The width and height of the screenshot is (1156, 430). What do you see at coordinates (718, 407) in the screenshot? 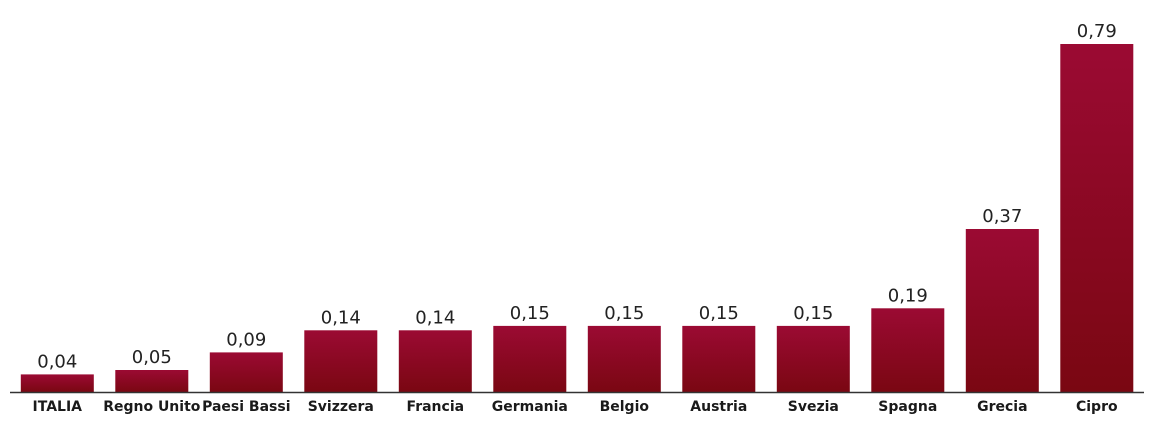
I see `x-tick-label: Austria` at bounding box center [718, 407].